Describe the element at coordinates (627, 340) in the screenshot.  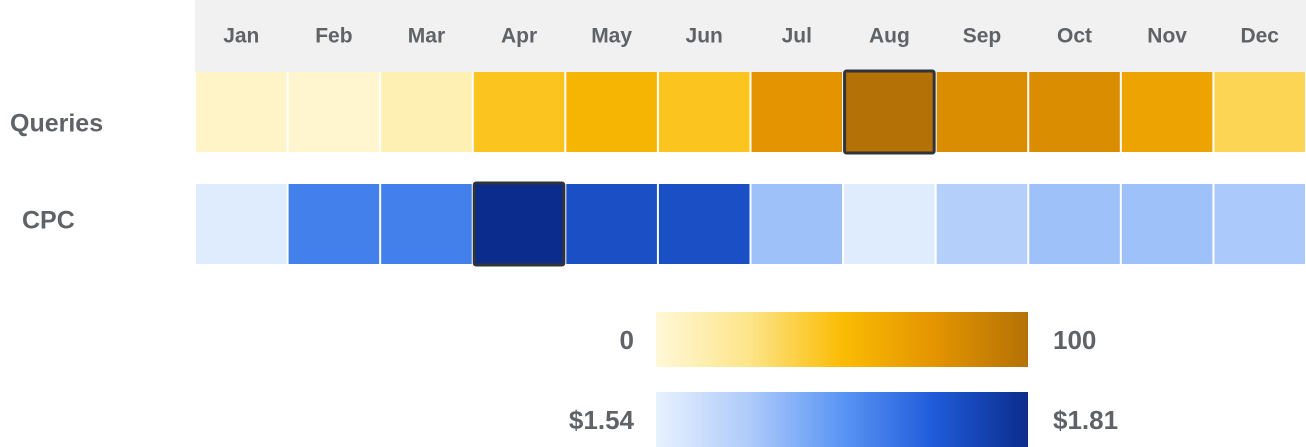
I see `legend-label: 0` at that location.